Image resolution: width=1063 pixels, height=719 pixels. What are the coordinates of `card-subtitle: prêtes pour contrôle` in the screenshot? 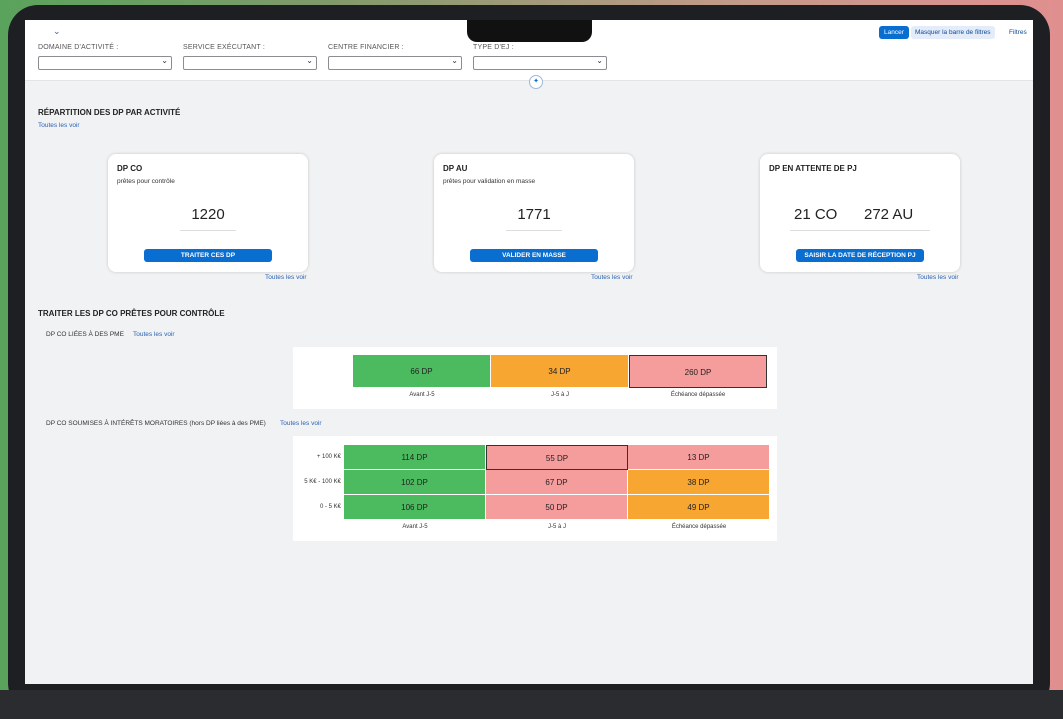 It's located at (146, 181).